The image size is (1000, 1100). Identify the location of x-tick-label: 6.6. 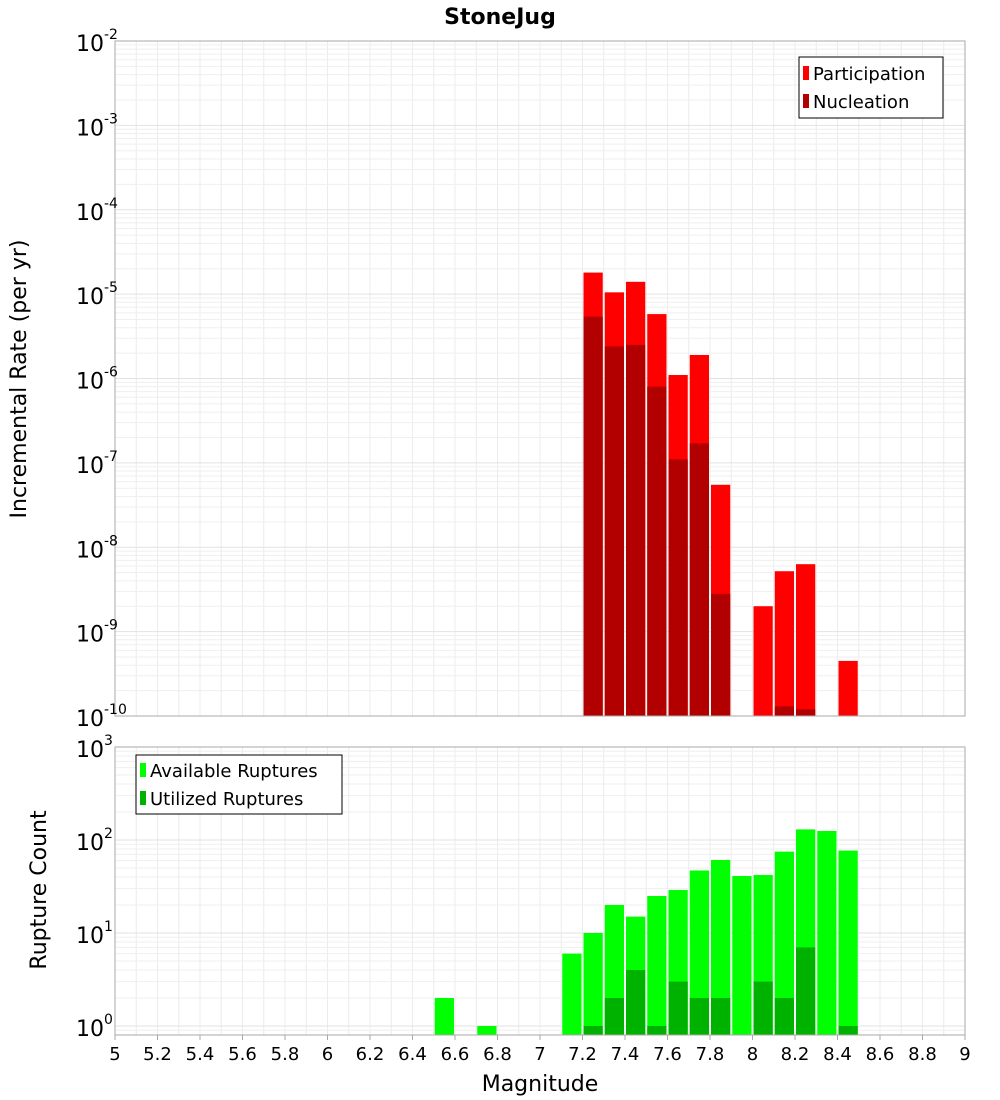
(455, 1054).